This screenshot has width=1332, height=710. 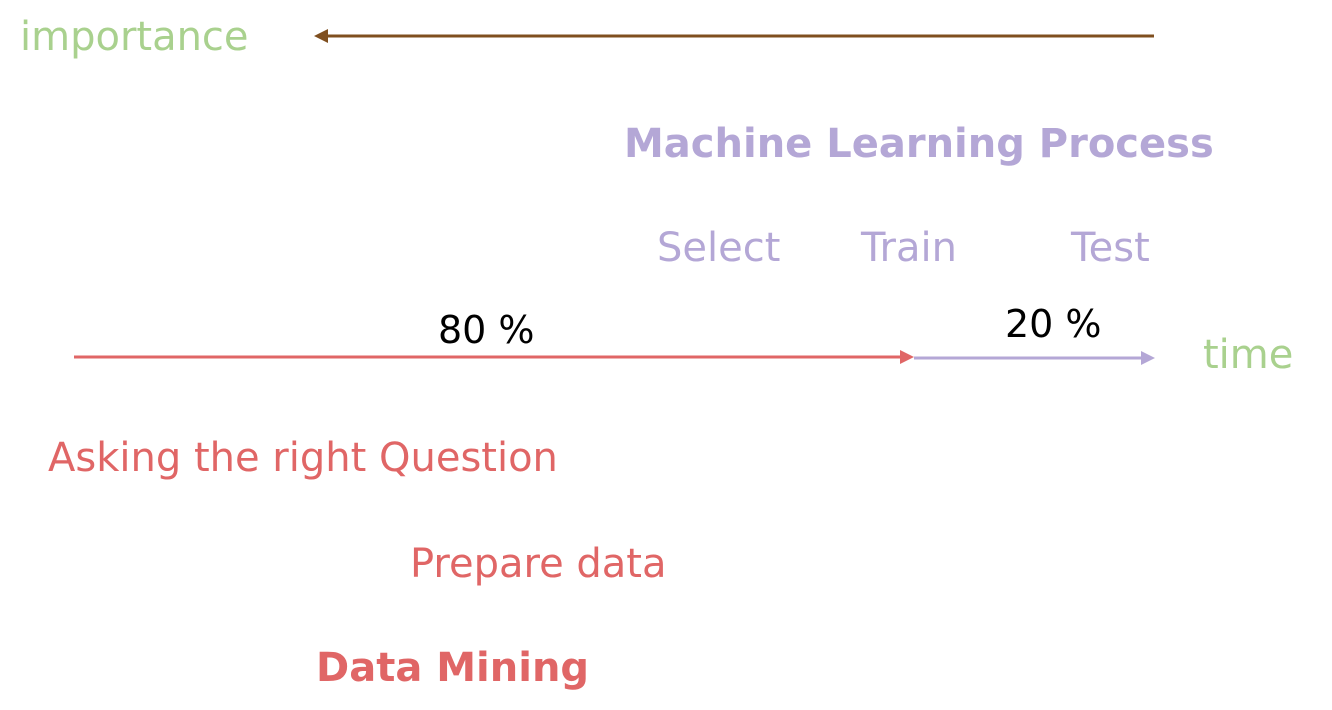 I want to click on ml-step-select: Select, so click(x=719, y=248).